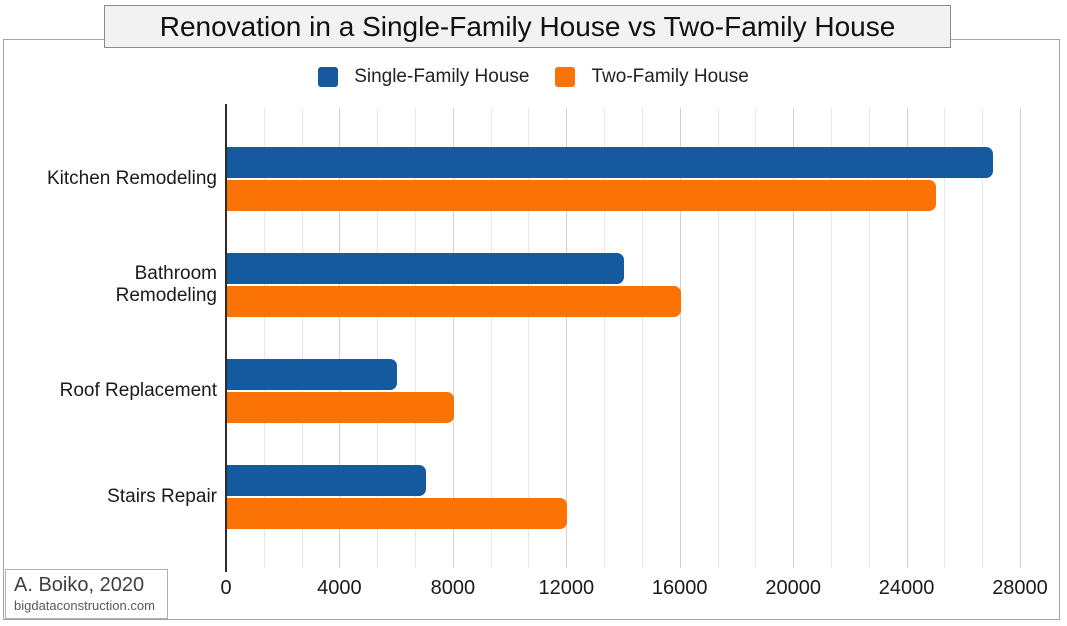 Image resolution: width=1067 pixels, height=626 pixels. I want to click on category-label-kitchen-remodeling: Kitchen Remodeling, so click(131, 178).